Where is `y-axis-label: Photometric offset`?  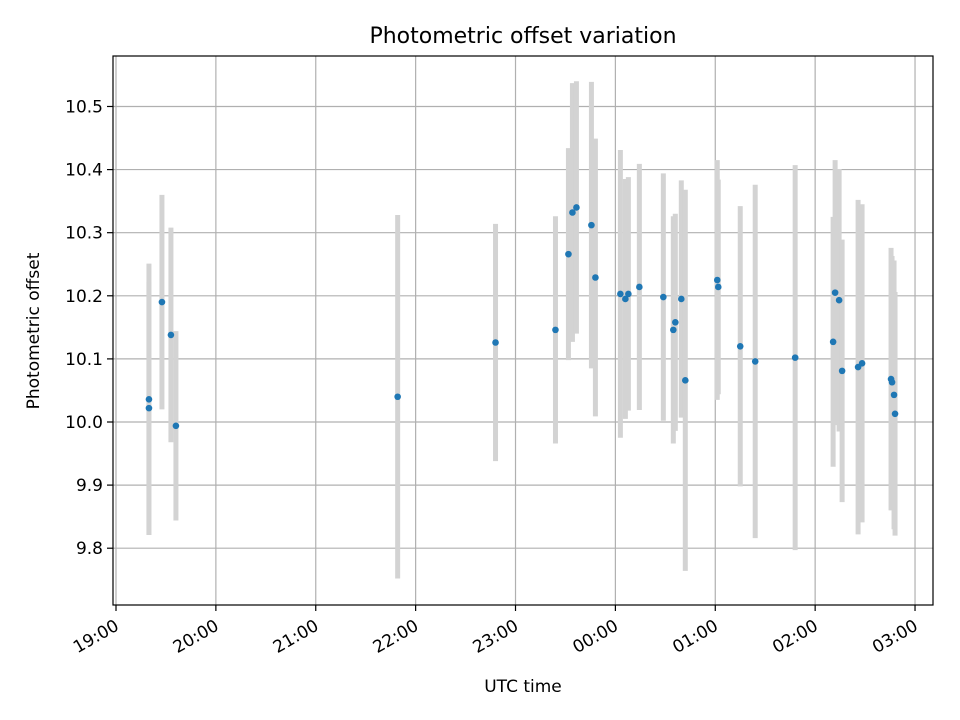
y-axis-label: Photometric offset is located at coordinates (34, 330).